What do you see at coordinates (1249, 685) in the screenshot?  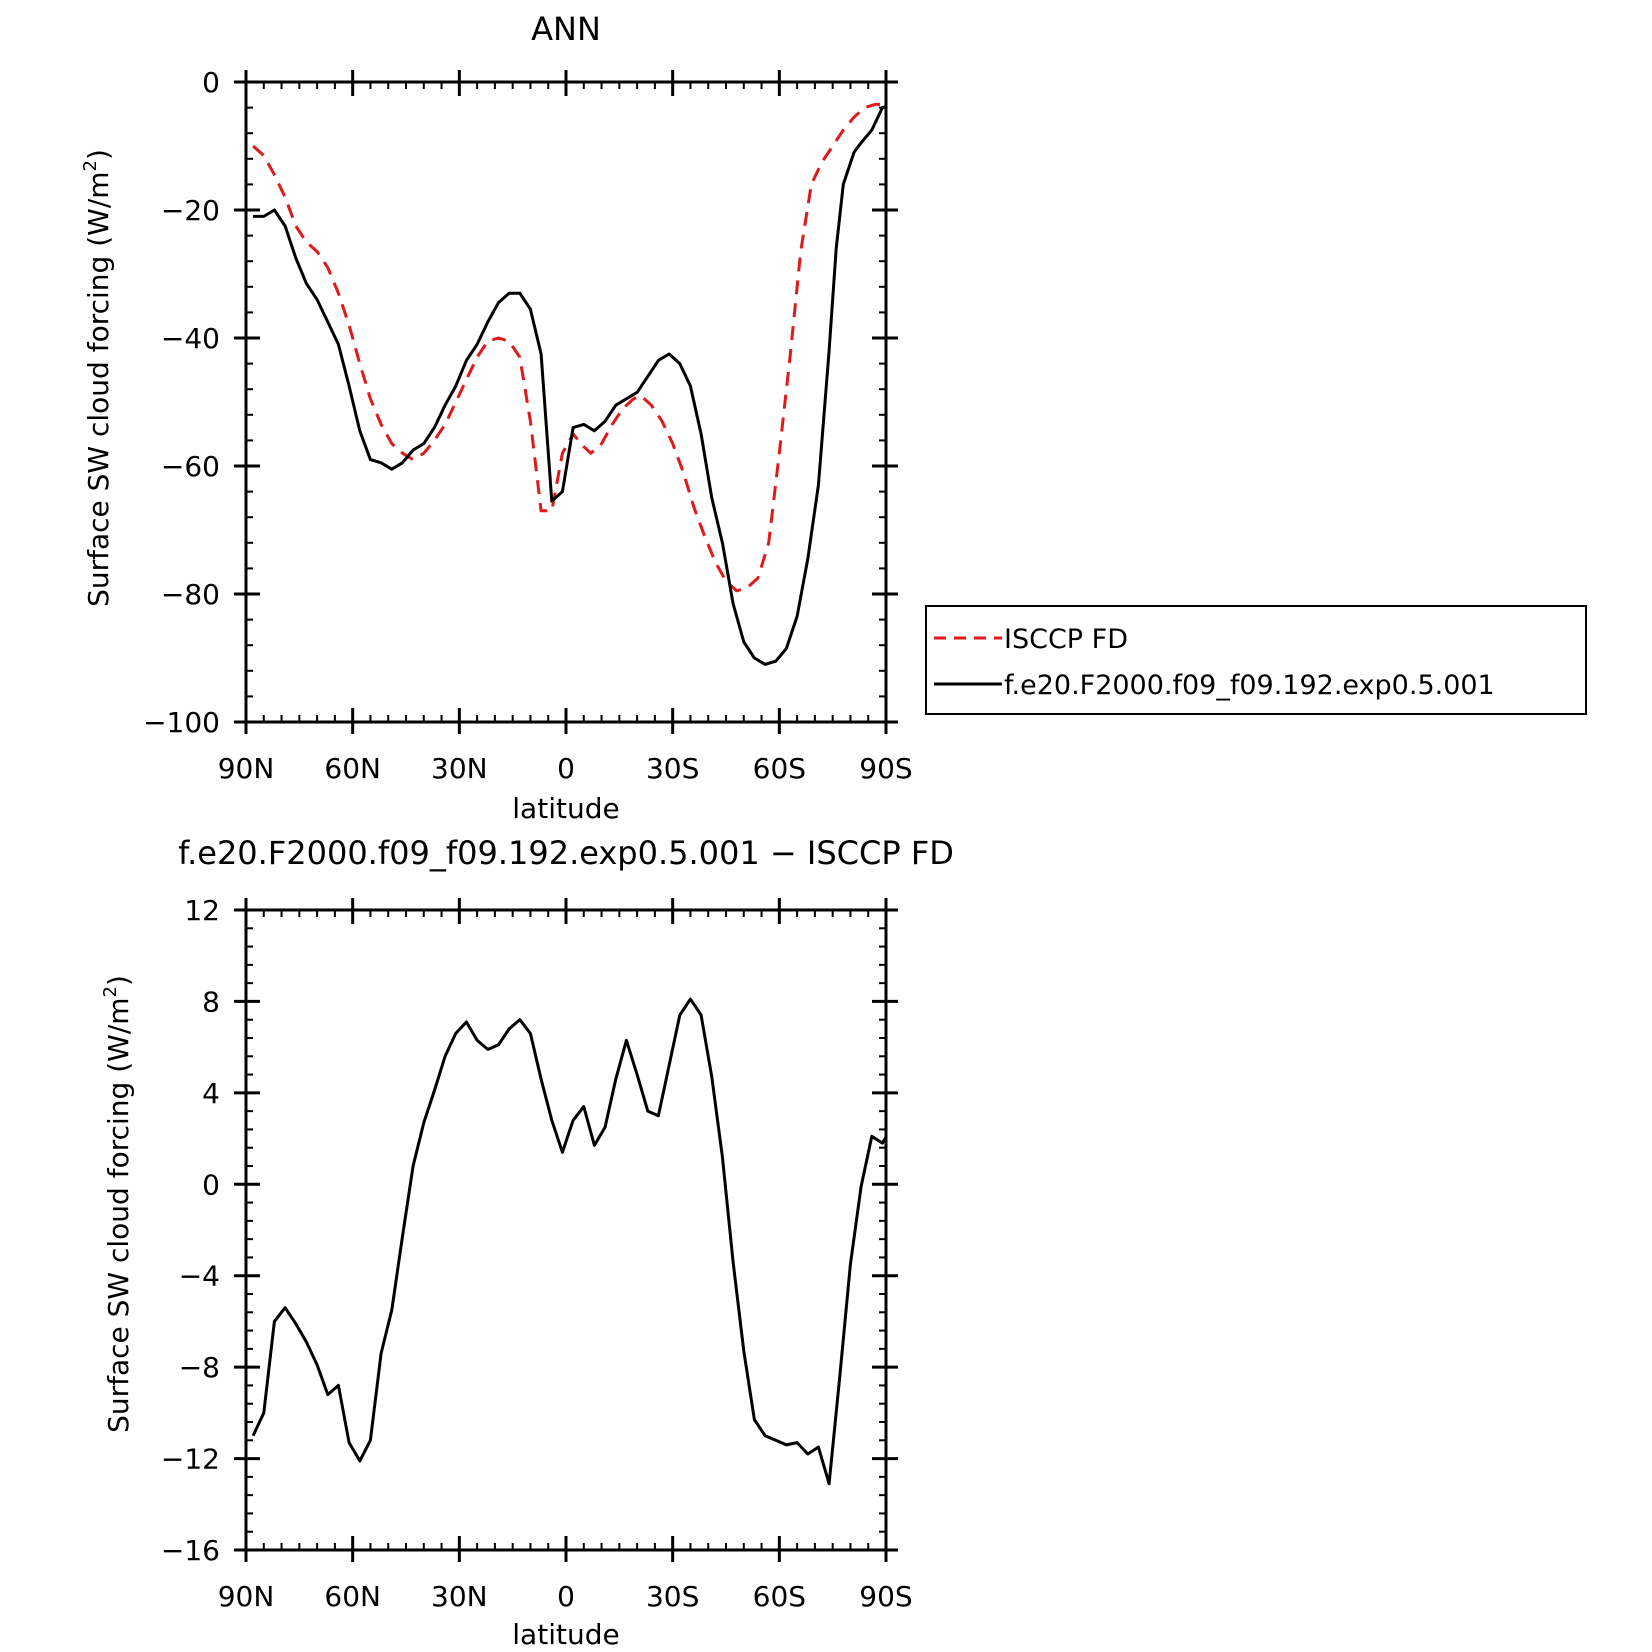 I see `legend-label-model: f.e20.F2000.f09_f09.192.exp0.5.001` at bounding box center [1249, 685].